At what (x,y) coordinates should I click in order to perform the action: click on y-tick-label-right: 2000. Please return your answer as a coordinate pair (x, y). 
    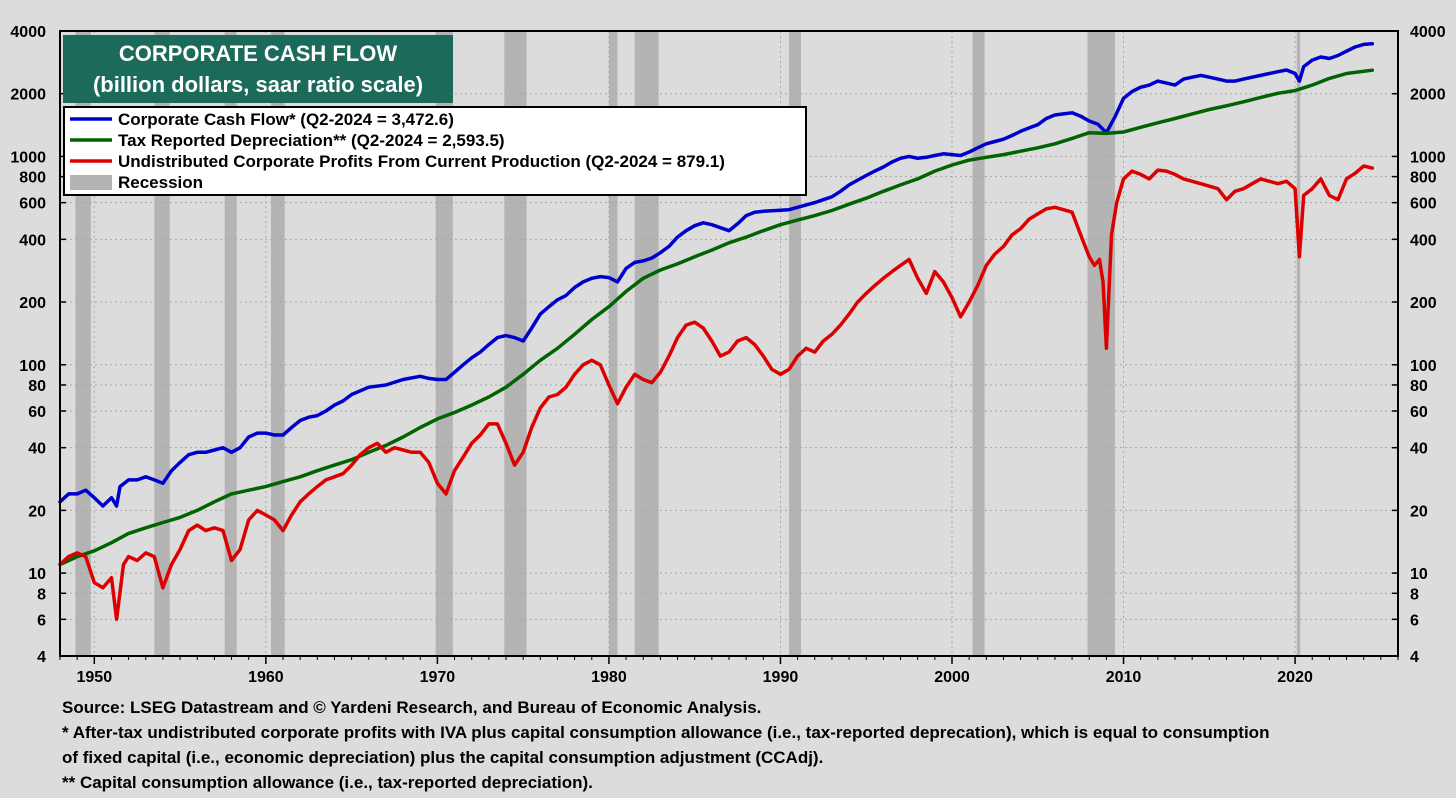
    Looking at the image, I should click on (1428, 95).